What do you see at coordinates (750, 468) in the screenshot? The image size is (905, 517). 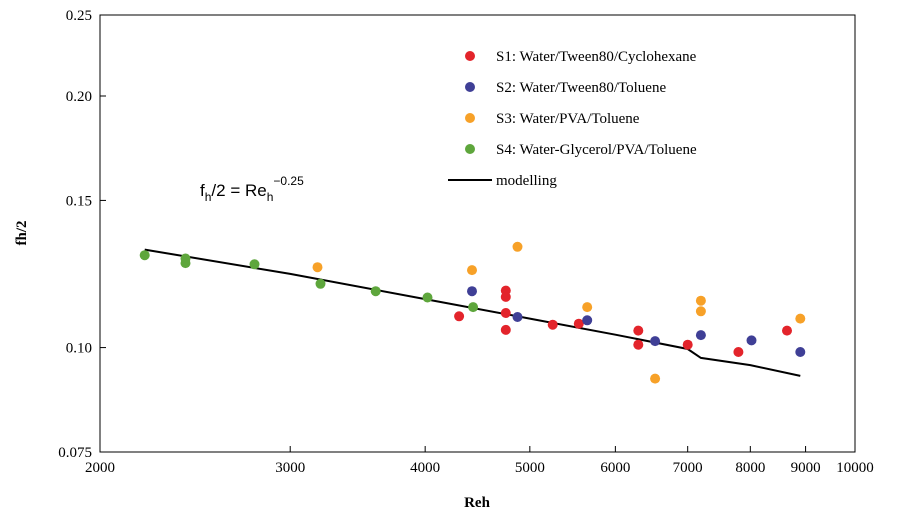 I see `x-tick-label: 8000` at bounding box center [750, 468].